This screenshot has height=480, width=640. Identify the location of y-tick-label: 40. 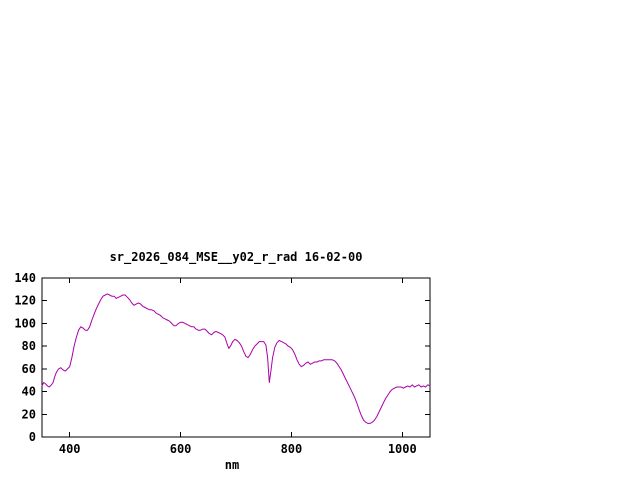
(29, 392).